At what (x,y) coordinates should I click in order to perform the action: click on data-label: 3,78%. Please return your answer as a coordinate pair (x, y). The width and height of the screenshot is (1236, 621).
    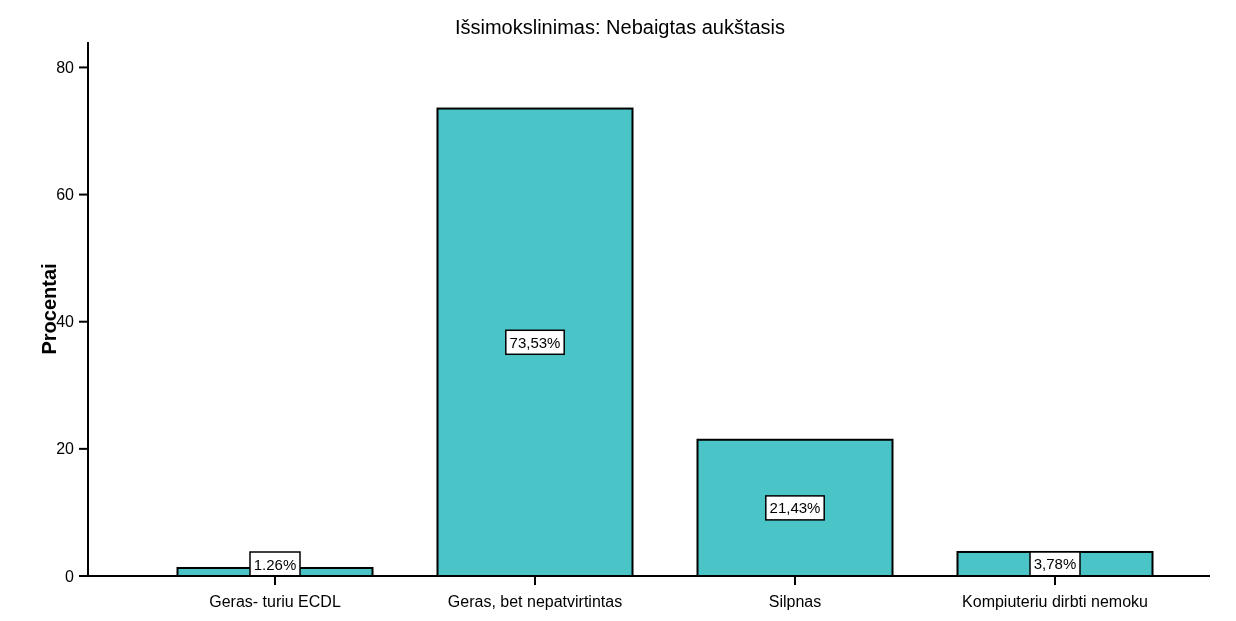
    Looking at the image, I should click on (1055, 564).